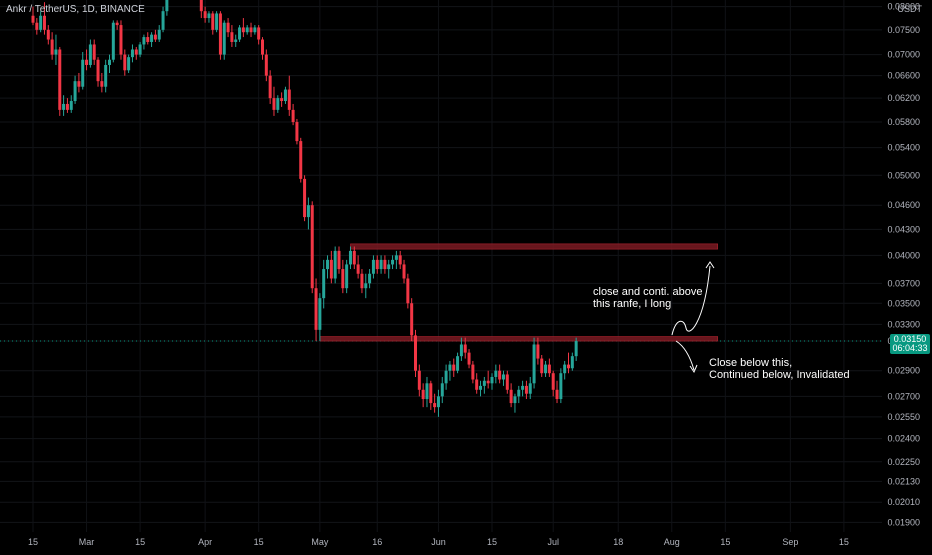 Image resolution: width=932 pixels, height=555 pixels. Describe the element at coordinates (903, 229) in the screenshot. I see `y-tick-label: 0.04300` at that location.